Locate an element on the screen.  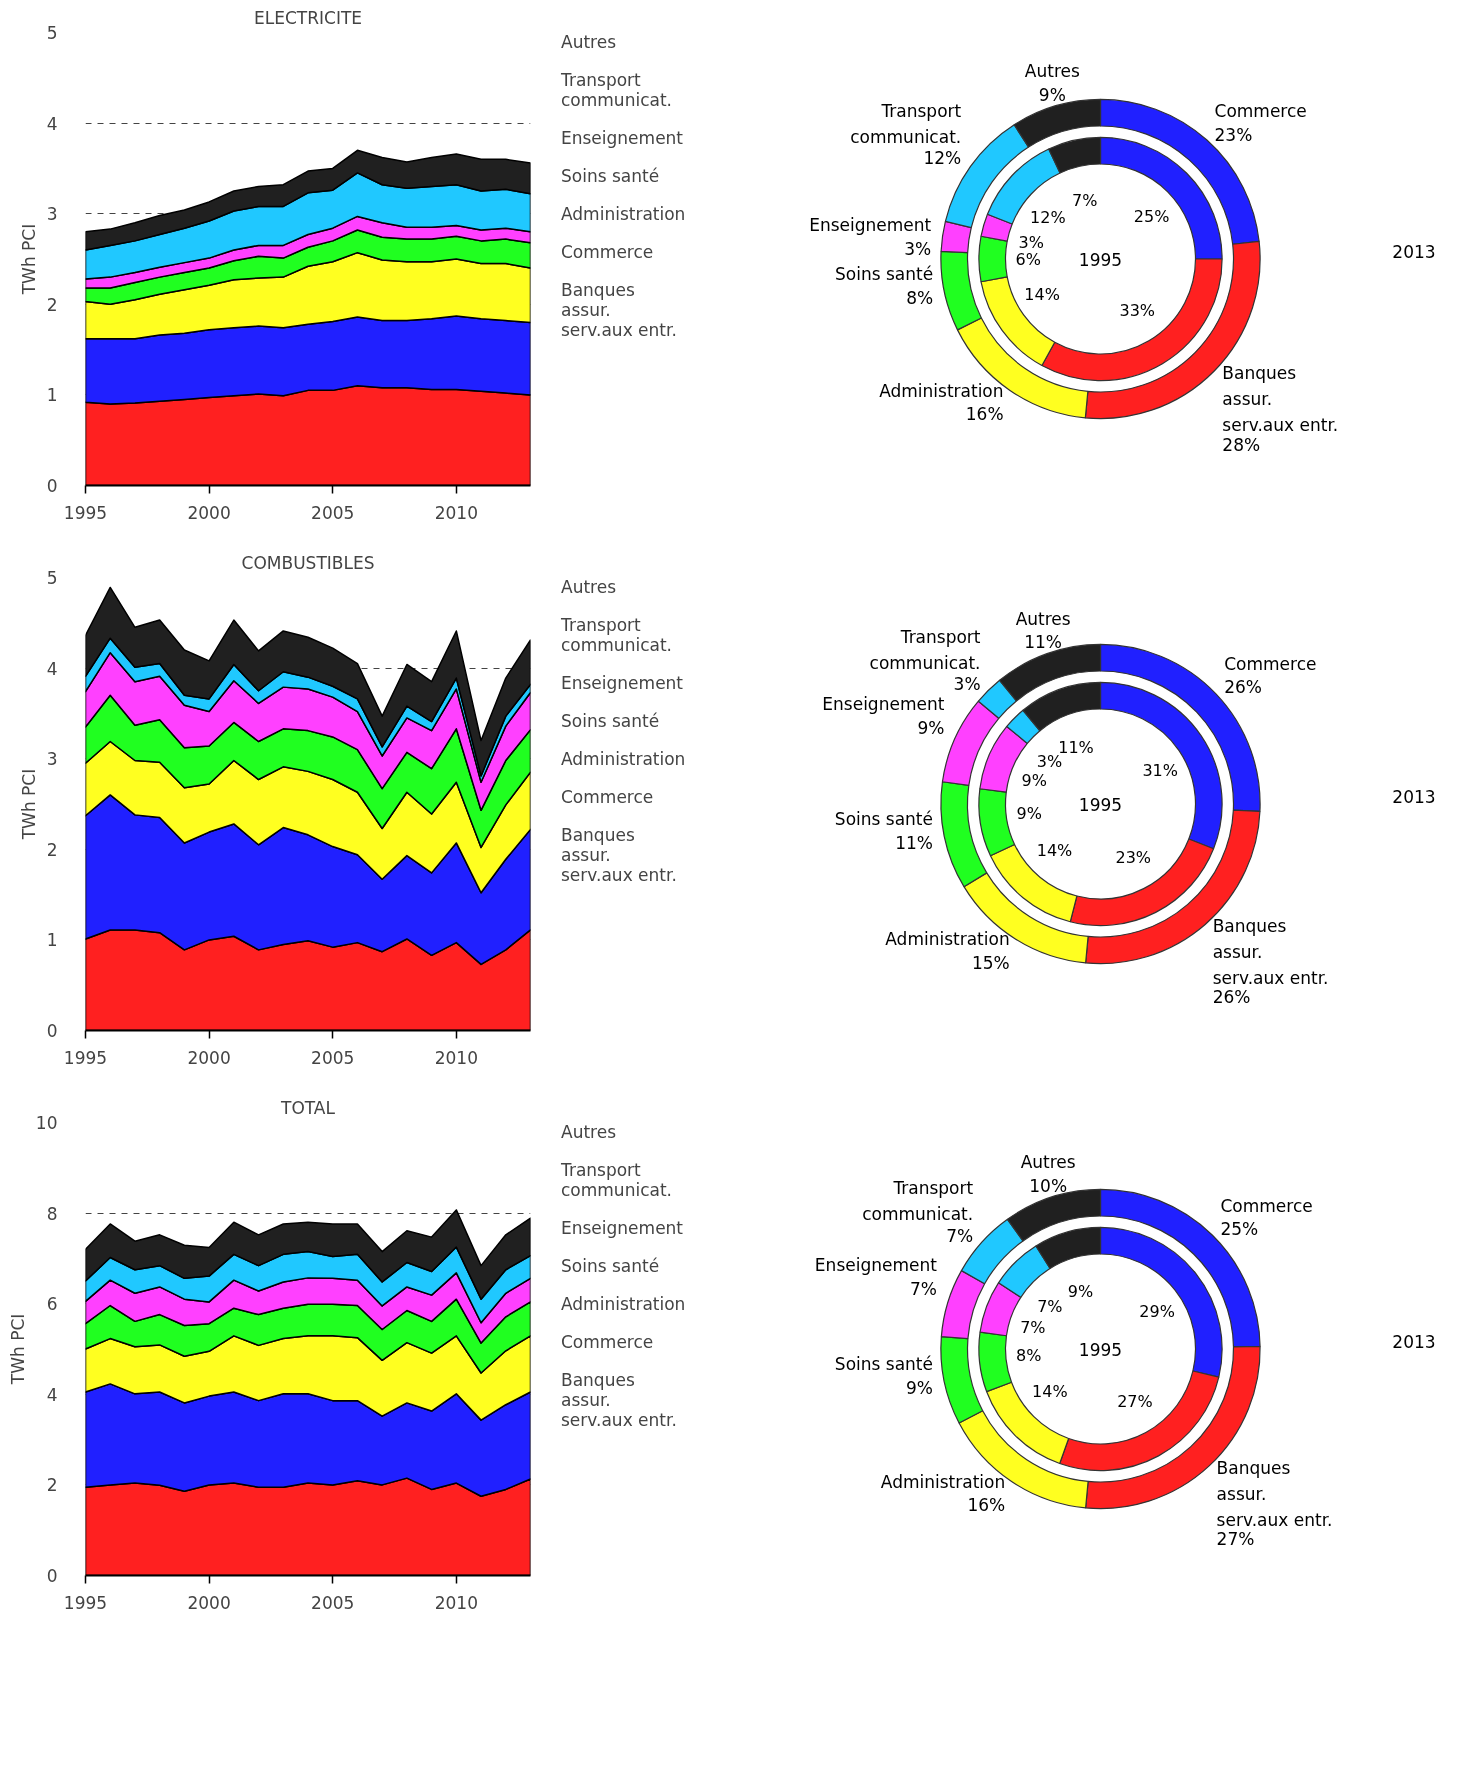
data-label: 23% is located at coordinates (1133, 857).